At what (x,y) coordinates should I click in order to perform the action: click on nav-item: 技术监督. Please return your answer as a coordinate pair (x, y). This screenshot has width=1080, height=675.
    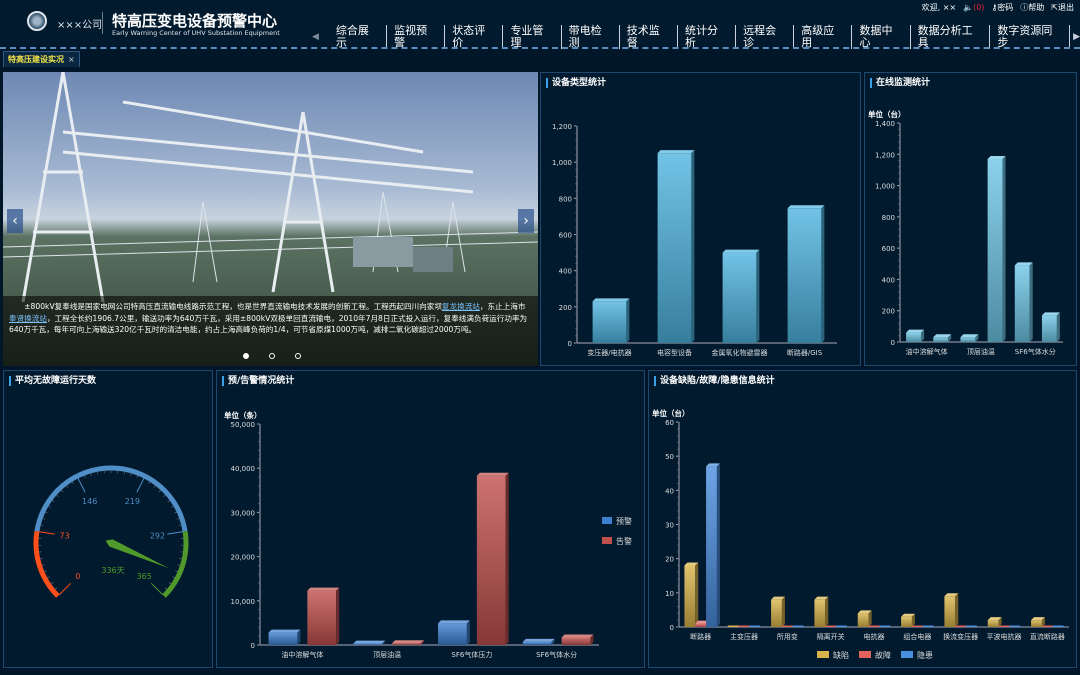
    Looking at the image, I should click on (649, 37).